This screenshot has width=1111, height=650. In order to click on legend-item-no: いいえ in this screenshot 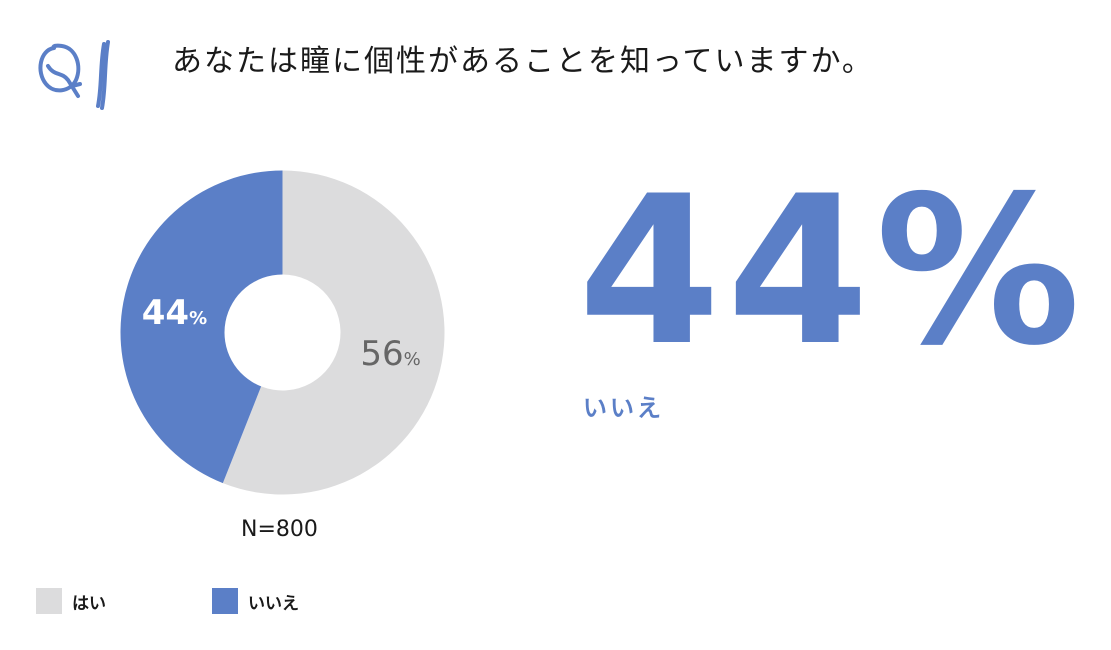, I will do `click(255, 601)`.